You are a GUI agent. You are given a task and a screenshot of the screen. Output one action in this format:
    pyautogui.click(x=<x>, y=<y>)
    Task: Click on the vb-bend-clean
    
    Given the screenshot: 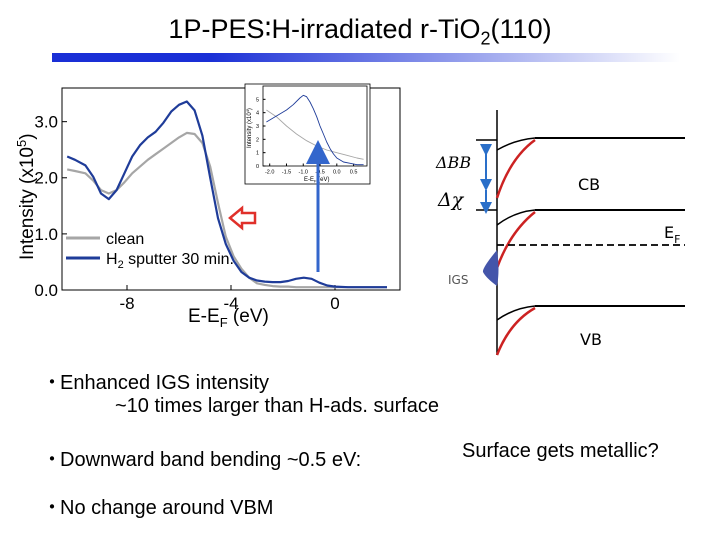 What is the action you would take?
    pyautogui.click(x=516, y=313)
    